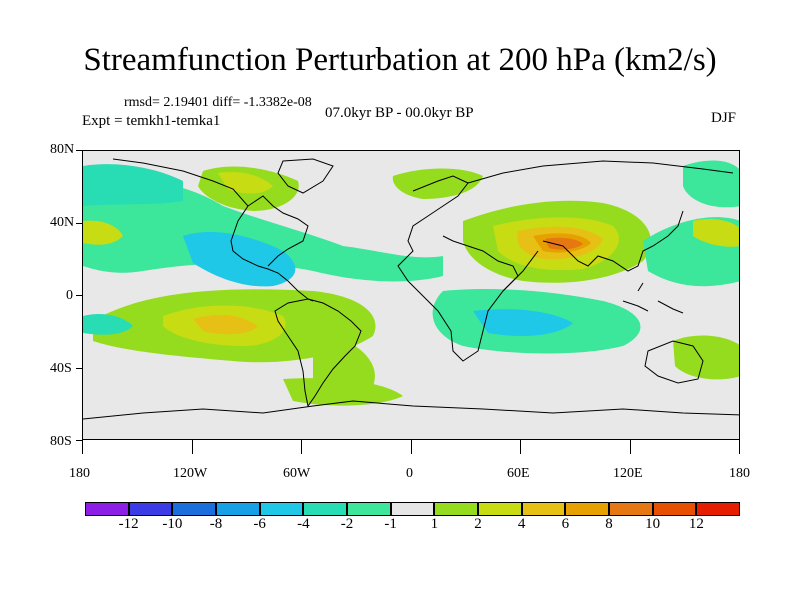  What do you see at coordinates (303, 524) in the screenshot?
I see `colorbar-label: -4` at bounding box center [303, 524].